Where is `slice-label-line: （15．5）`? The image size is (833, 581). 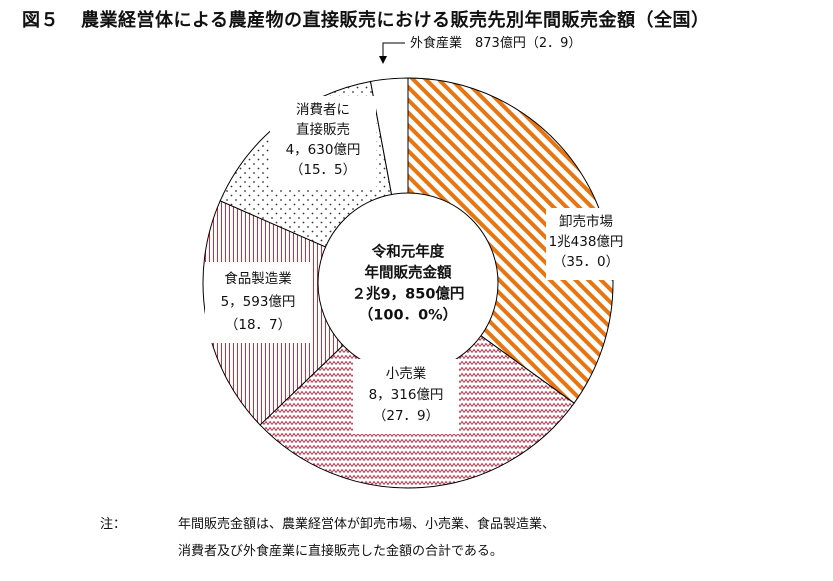
slice-label-line: （15．5） is located at coordinates (323, 170).